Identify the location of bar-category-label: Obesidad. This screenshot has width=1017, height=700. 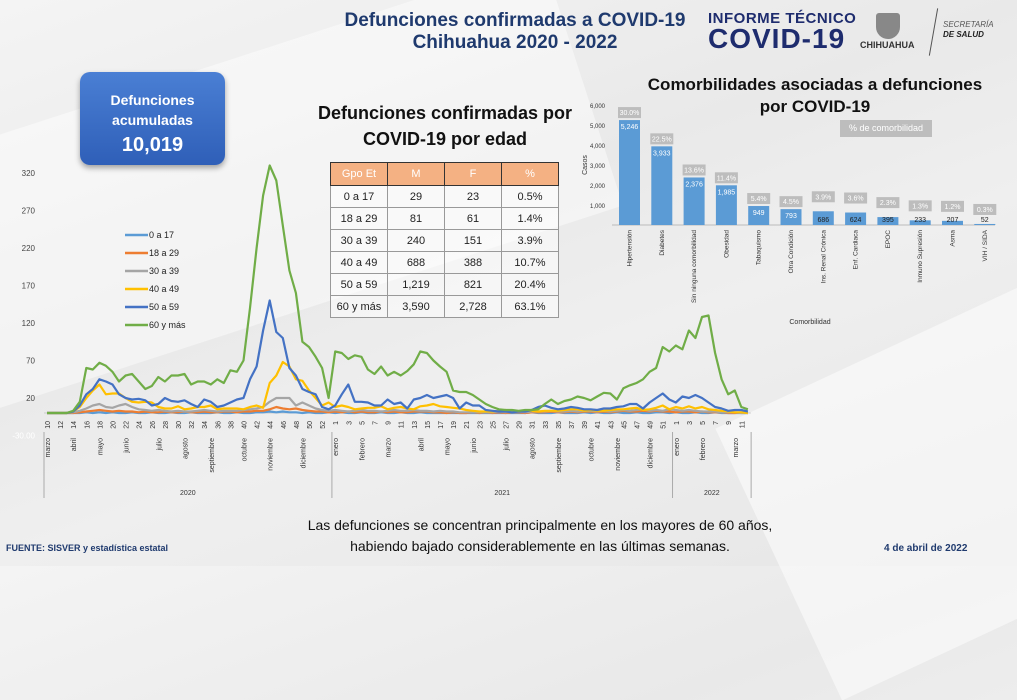
(726, 244).